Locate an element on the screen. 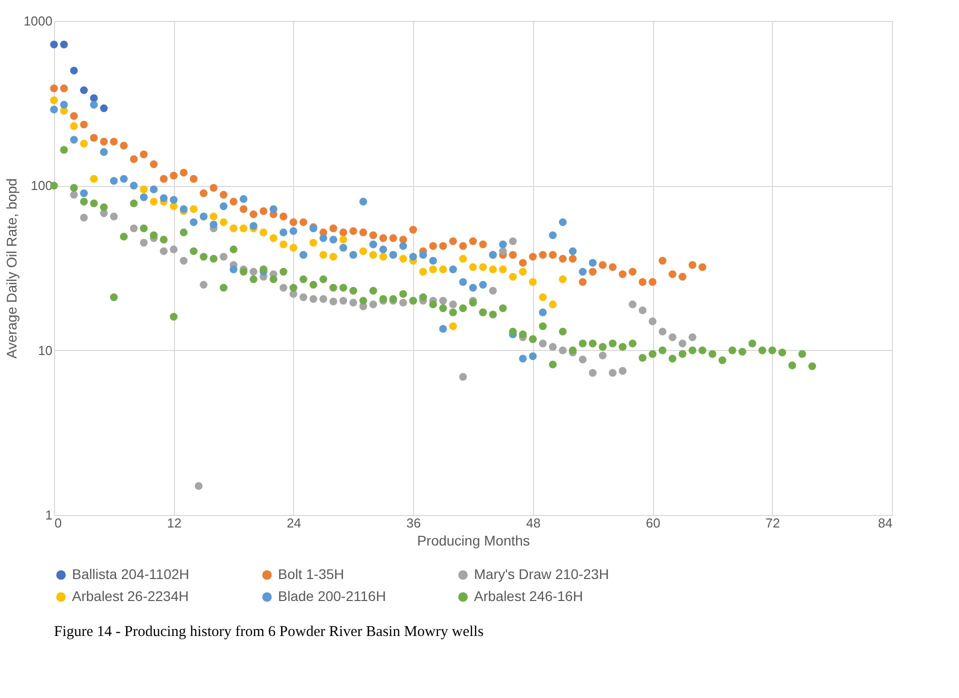  x-tick-label: 36 is located at coordinates (413, 523).